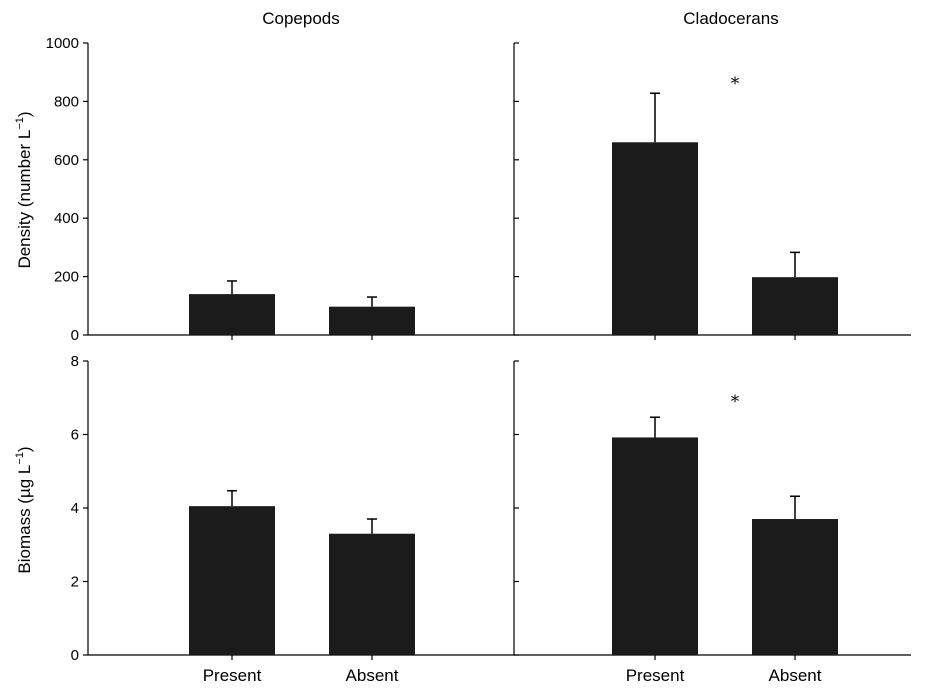 The height and width of the screenshot is (688, 925). What do you see at coordinates (75, 435) in the screenshot?
I see `biomass-y-tick-label-3: 6` at bounding box center [75, 435].